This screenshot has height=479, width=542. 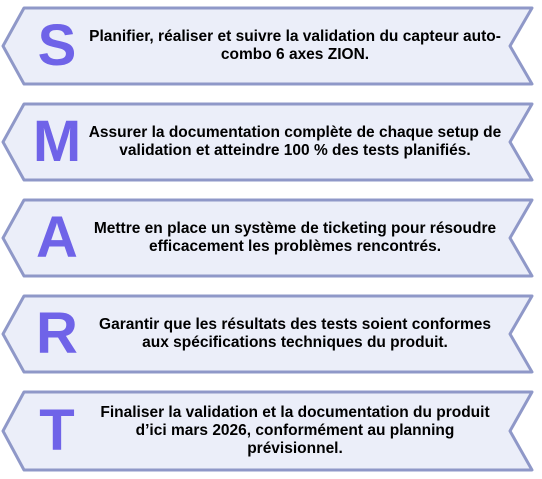 I want to click on smart-letter-t: T, so click(x=57, y=430).